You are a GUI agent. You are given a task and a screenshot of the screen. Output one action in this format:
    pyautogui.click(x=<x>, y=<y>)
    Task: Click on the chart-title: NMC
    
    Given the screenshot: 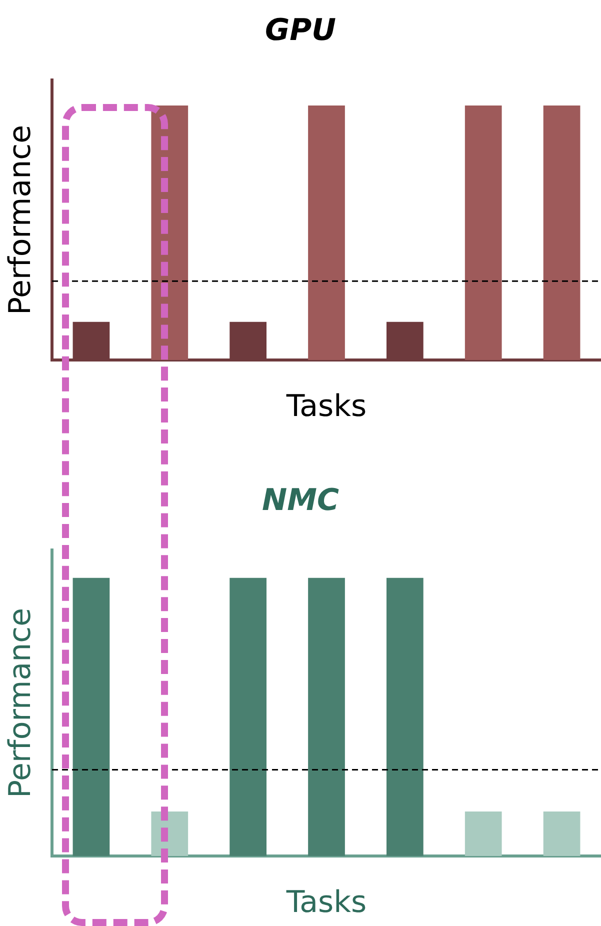 What is the action you would take?
    pyautogui.click(x=300, y=500)
    